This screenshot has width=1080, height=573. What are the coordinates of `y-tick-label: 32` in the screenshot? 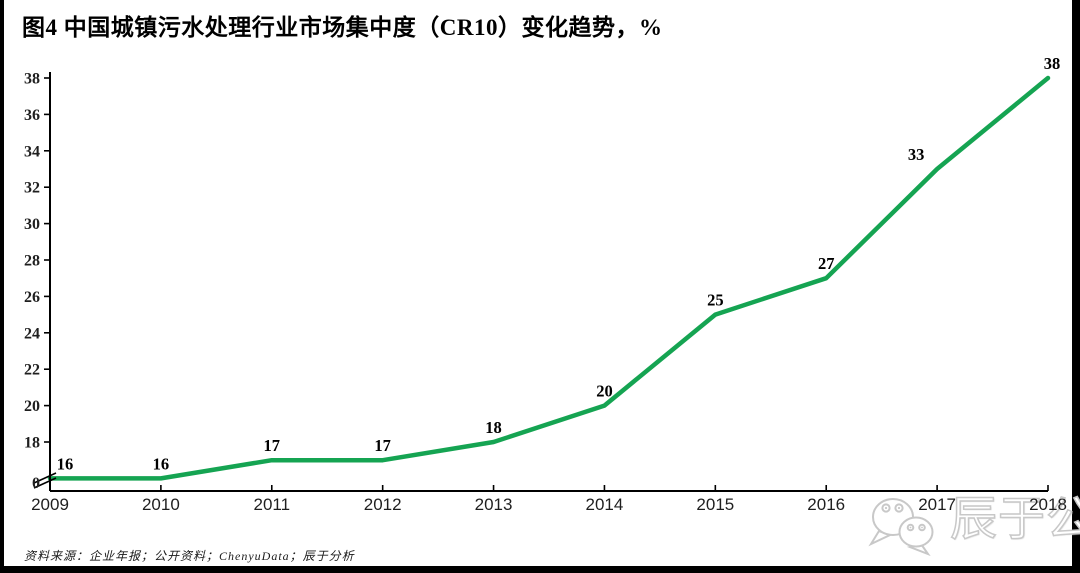 It's located at (32, 188).